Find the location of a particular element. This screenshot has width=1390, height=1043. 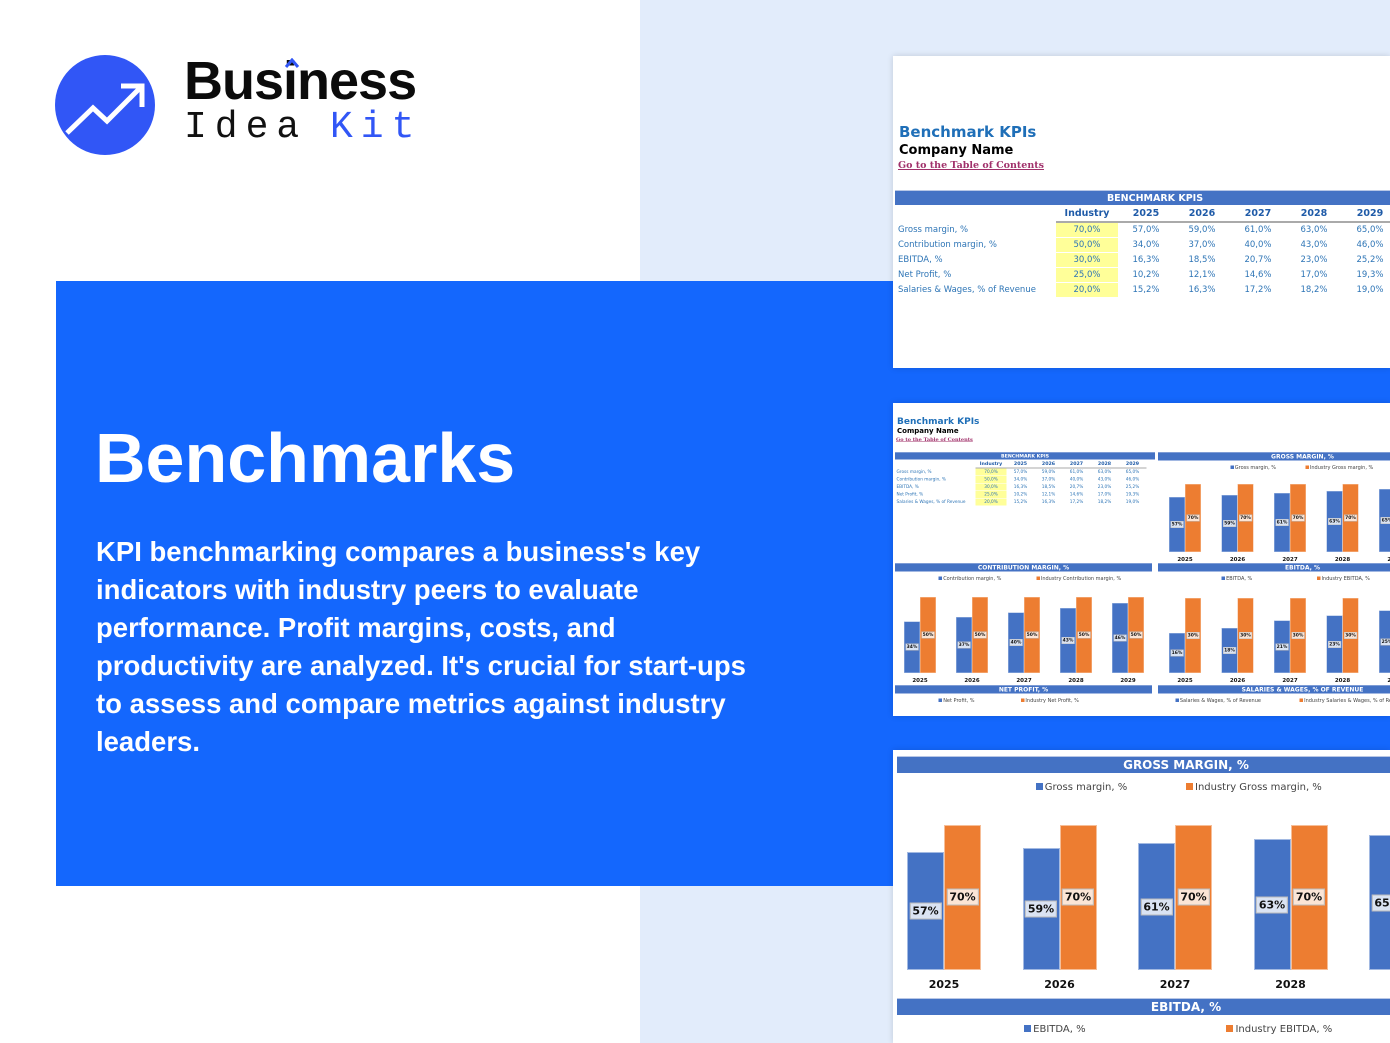

header-cell: 2029 is located at coordinates (1132, 464).